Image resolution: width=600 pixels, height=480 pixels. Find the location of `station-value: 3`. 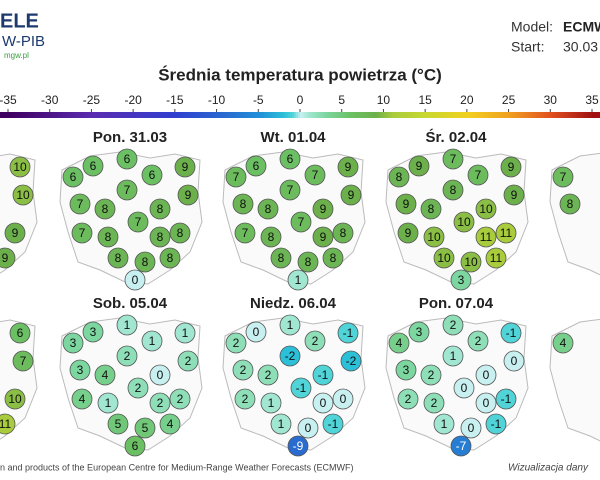

station-value: 3 is located at coordinates (461, 280).